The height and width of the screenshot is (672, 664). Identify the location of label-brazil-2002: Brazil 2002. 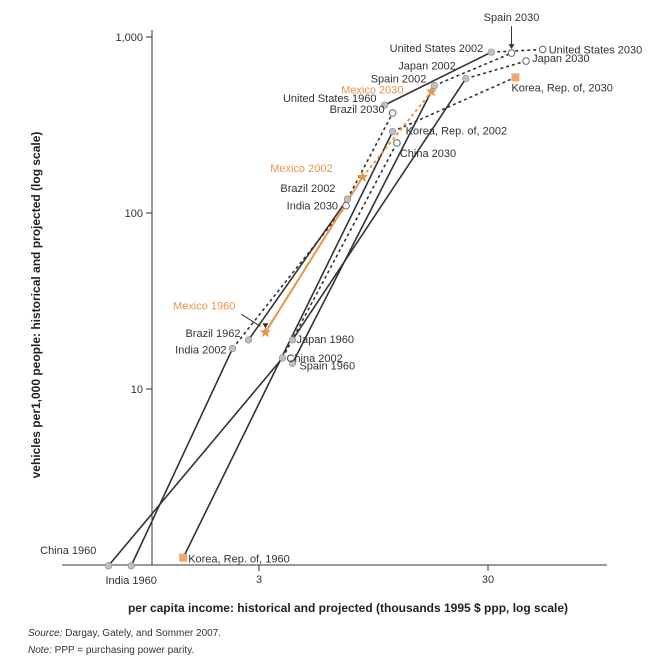
(307, 189).